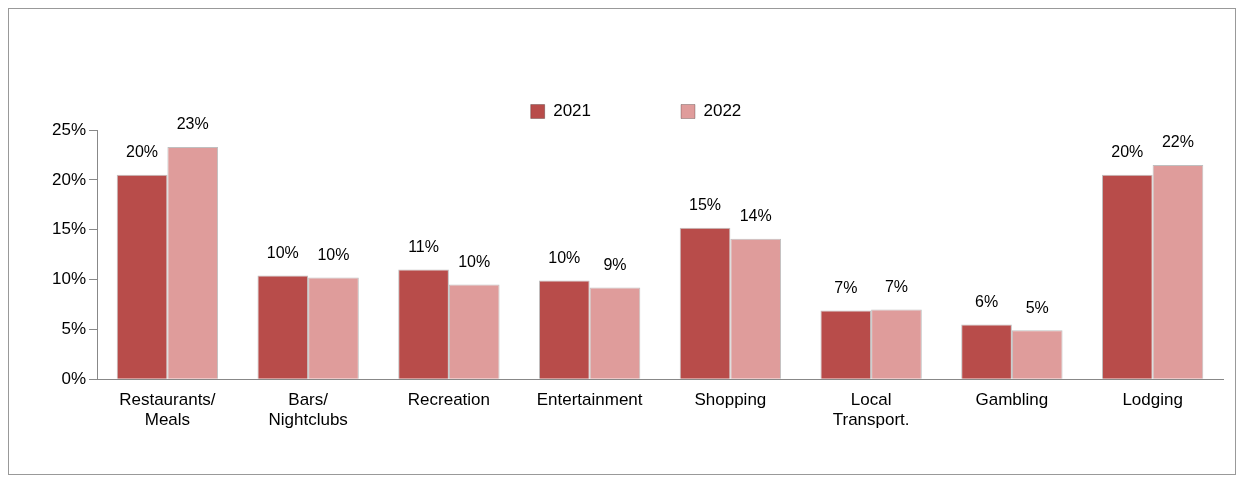 The width and height of the screenshot is (1244, 483). Describe the element at coordinates (871, 410) in the screenshot. I see `x-tick-label: Local Transport.` at that location.